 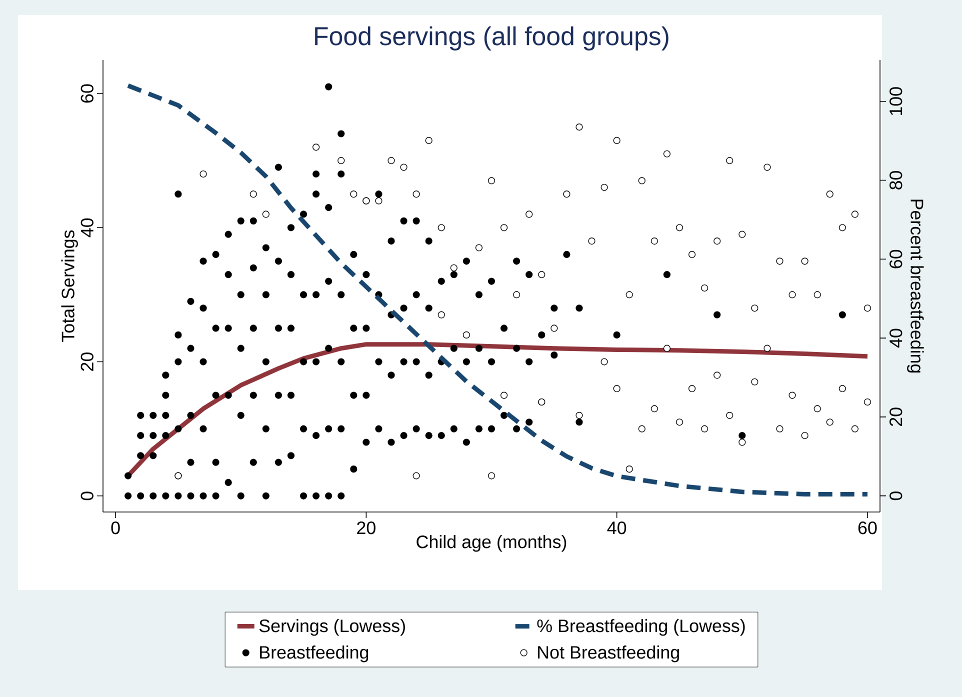 I want to click on x-tick-label: 40, so click(x=616, y=527).